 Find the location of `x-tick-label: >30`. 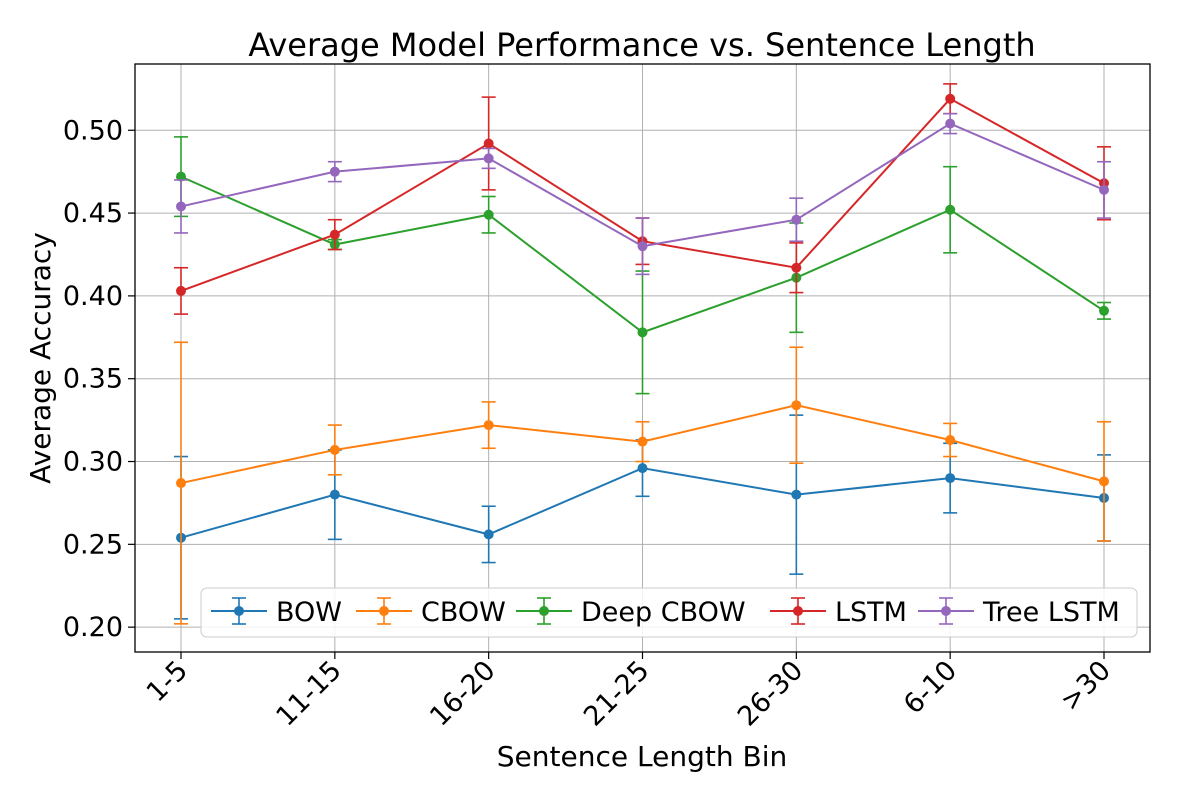

x-tick-label: >30 is located at coordinates (1086, 686).